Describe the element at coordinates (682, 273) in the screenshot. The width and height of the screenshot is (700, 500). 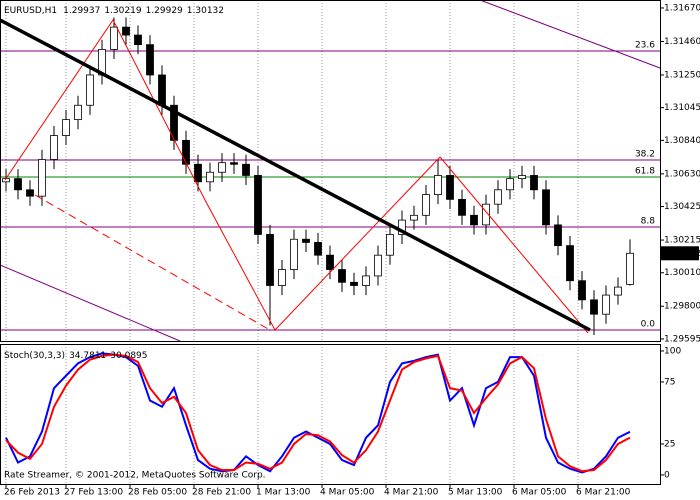
I see `y-tick-label: 1.30010` at that location.